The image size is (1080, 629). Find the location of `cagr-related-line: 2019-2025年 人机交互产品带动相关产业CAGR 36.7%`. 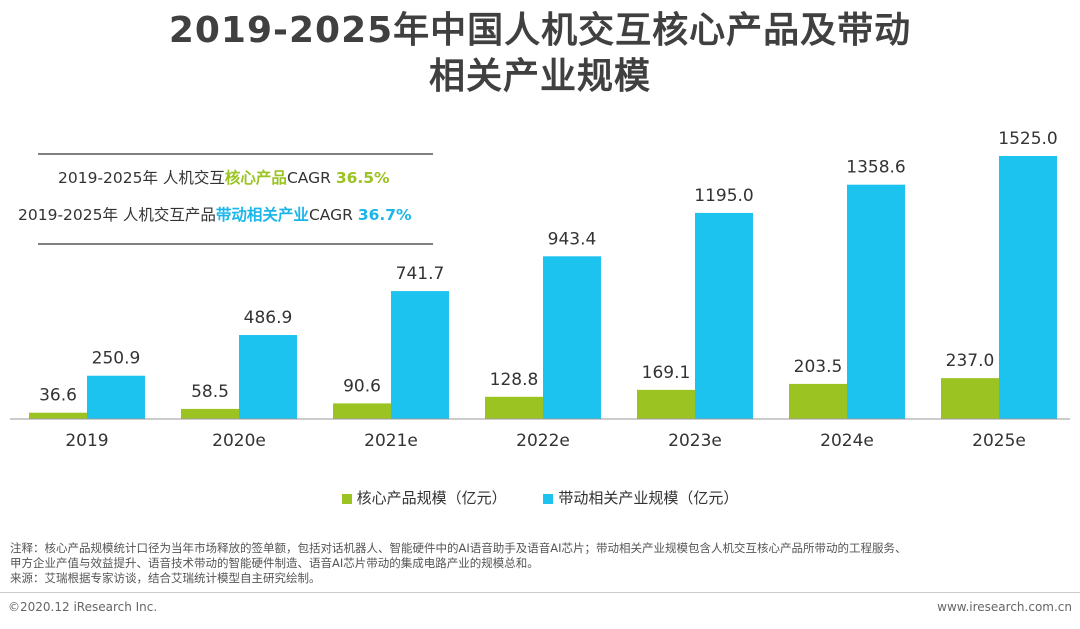

cagr-related-line: 2019-2025年 人机交互产品带动相关产业CAGR 36.7% is located at coordinates (215, 214).